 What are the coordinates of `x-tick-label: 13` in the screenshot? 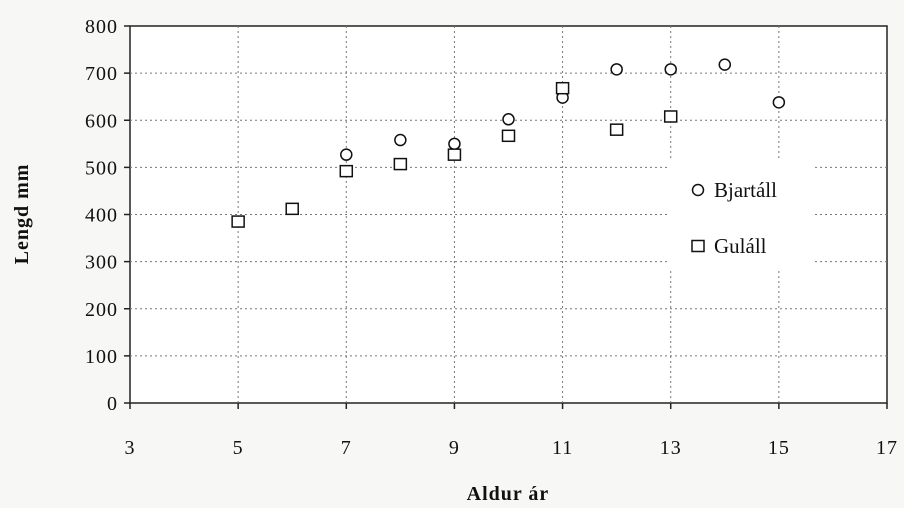 It's located at (671, 448).